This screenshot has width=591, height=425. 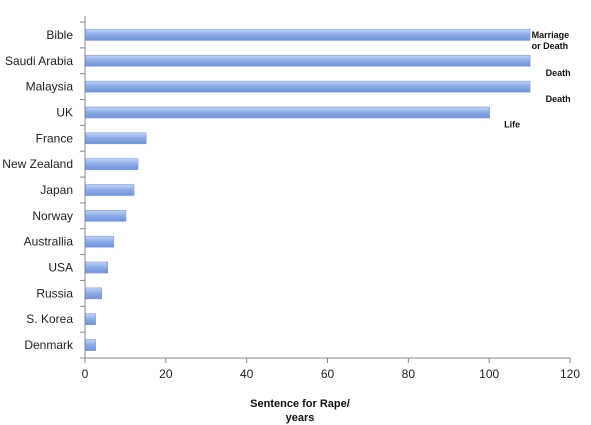 I want to click on category-label: Bible, so click(x=59, y=35).